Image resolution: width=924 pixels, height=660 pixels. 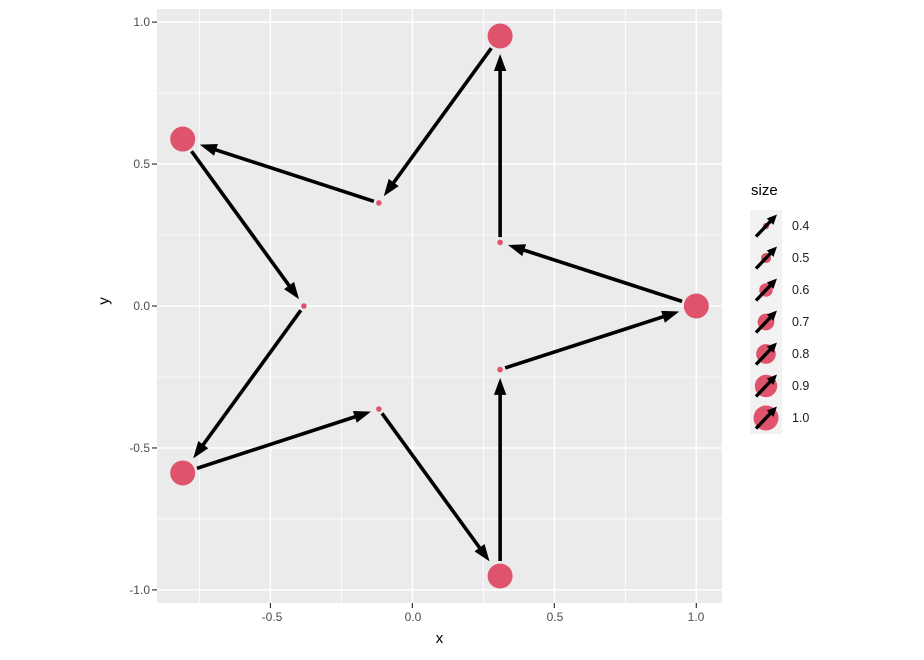 What do you see at coordinates (696, 617) in the screenshot?
I see `x-tick-label: 1.0` at bounding box center [696, 617].